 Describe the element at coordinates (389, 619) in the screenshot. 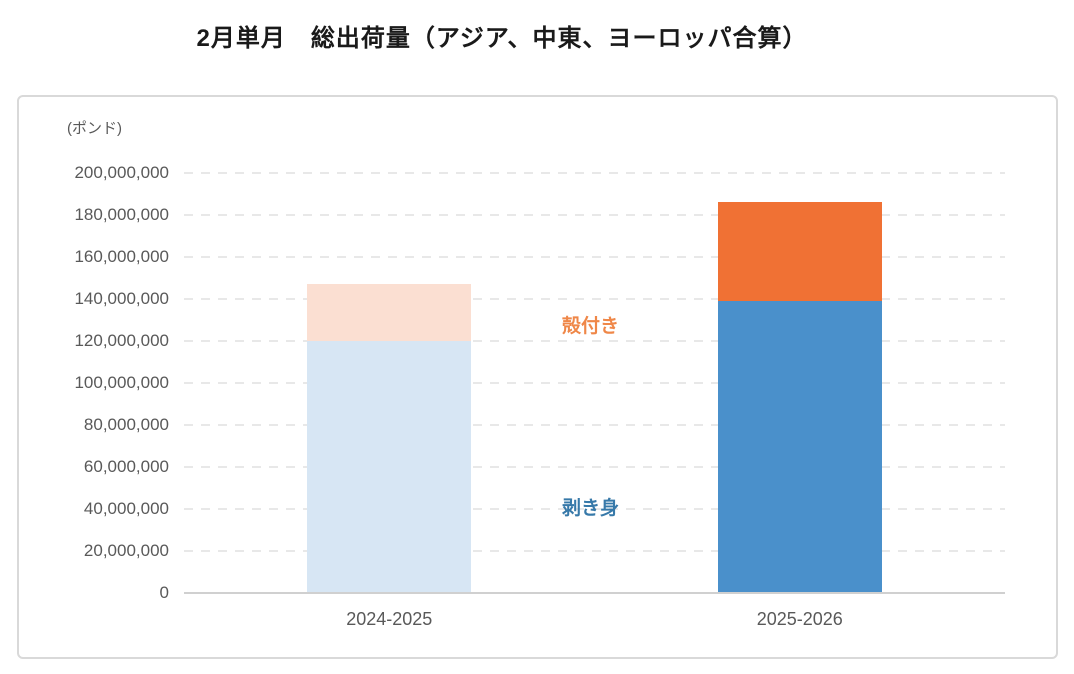

I see `x-tick-label: 2024-2025` at that location.